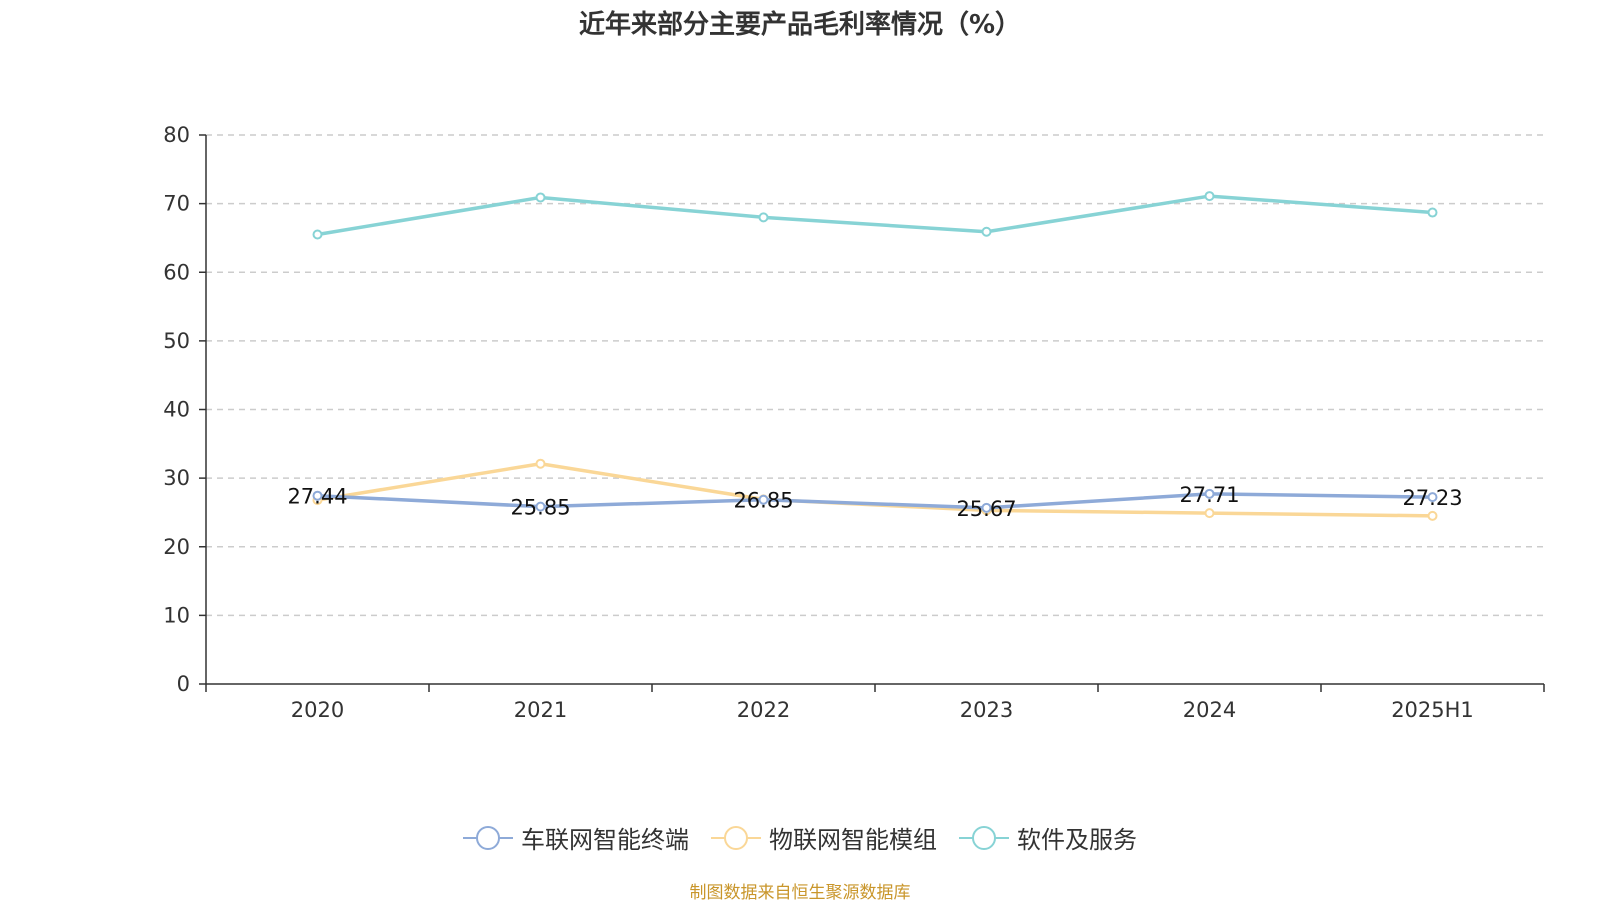  I want to click on legend-item: 车联网智能终端, so click(576, 837).